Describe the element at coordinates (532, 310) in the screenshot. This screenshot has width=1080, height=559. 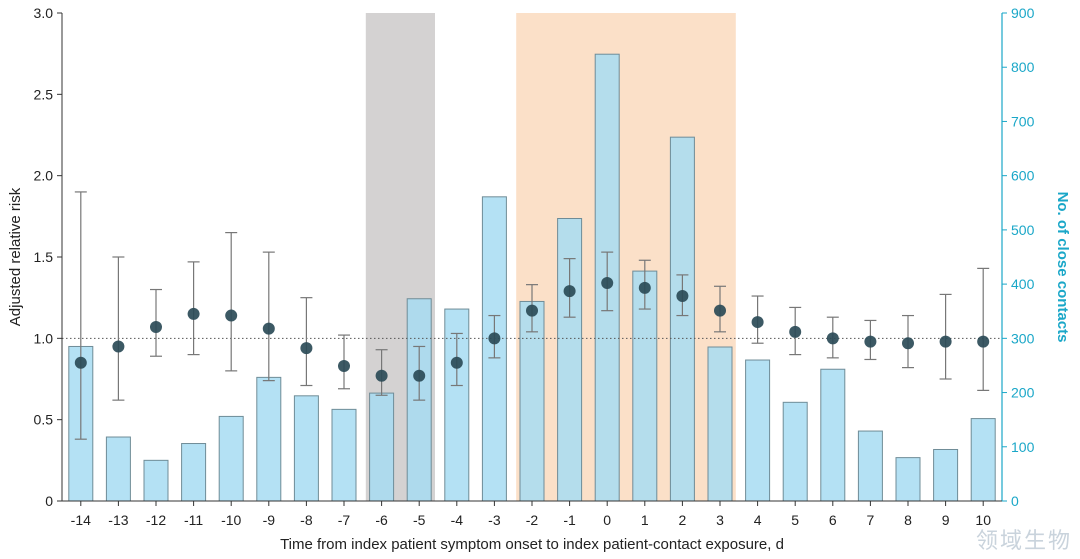
I see `point-day--2` at that location.